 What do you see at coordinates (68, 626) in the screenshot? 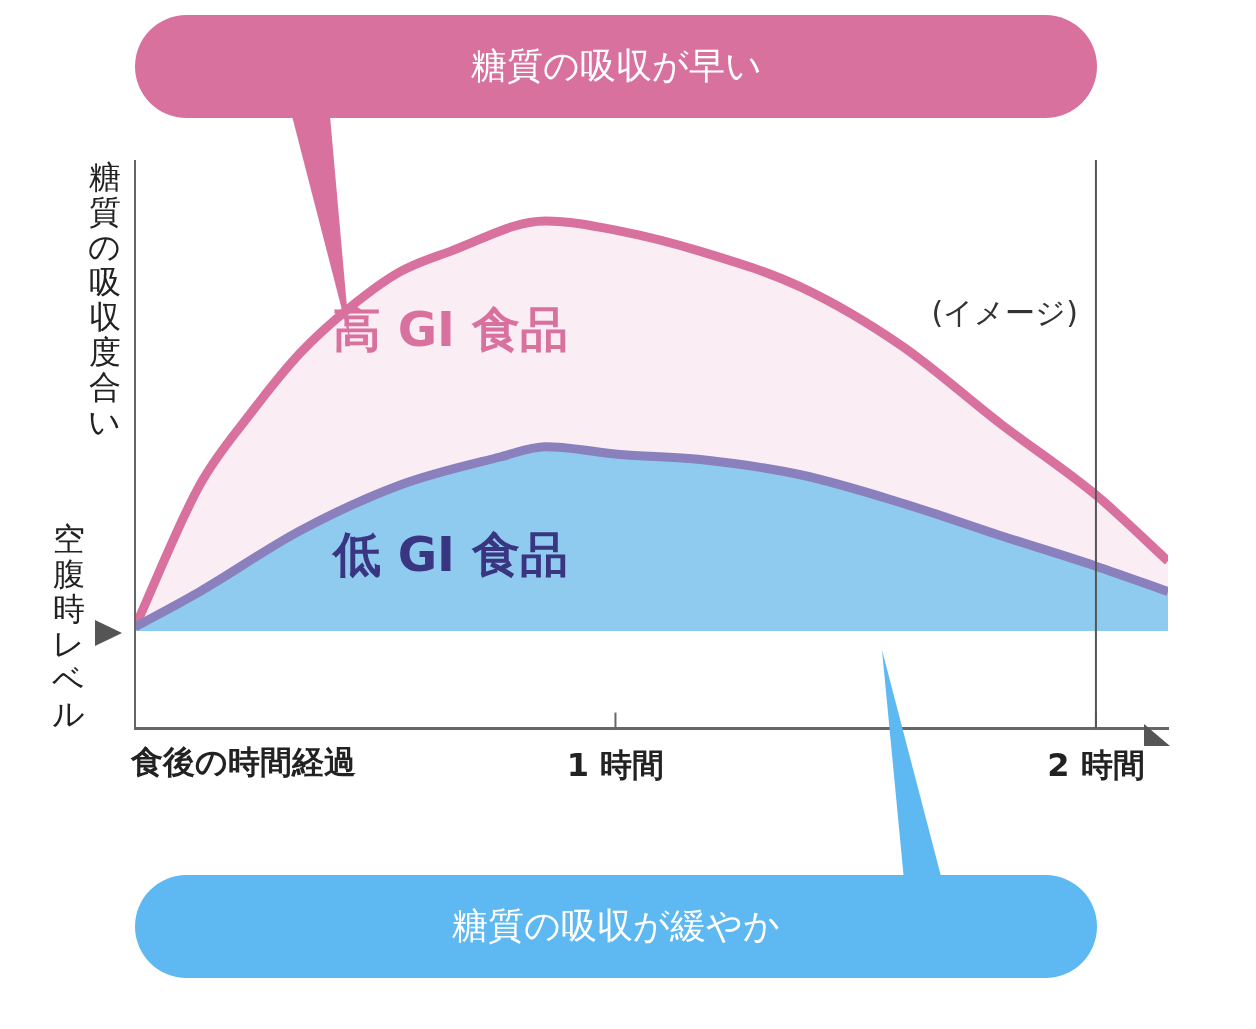
I see `ref-line-label: 空腹時レベル` at bounding box center [68, 626].